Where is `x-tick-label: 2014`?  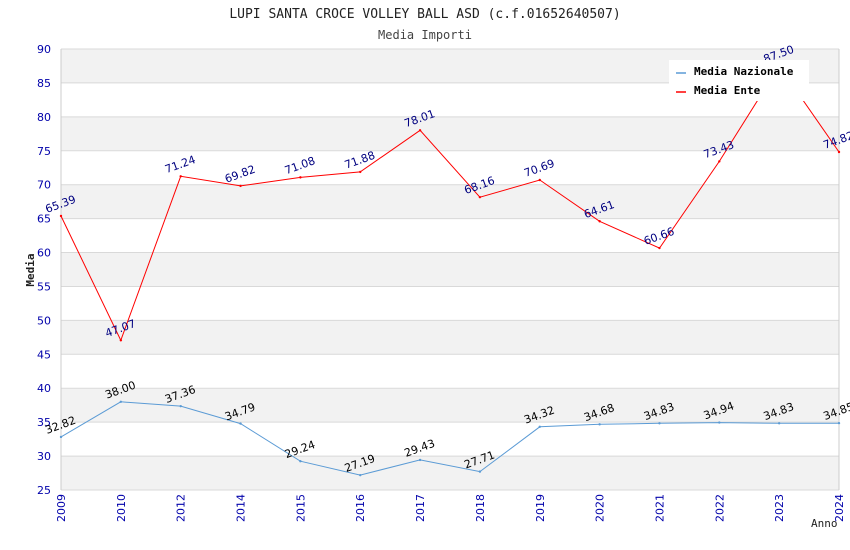
x-tick-label: 2014 is located at coordinates (241, 508).